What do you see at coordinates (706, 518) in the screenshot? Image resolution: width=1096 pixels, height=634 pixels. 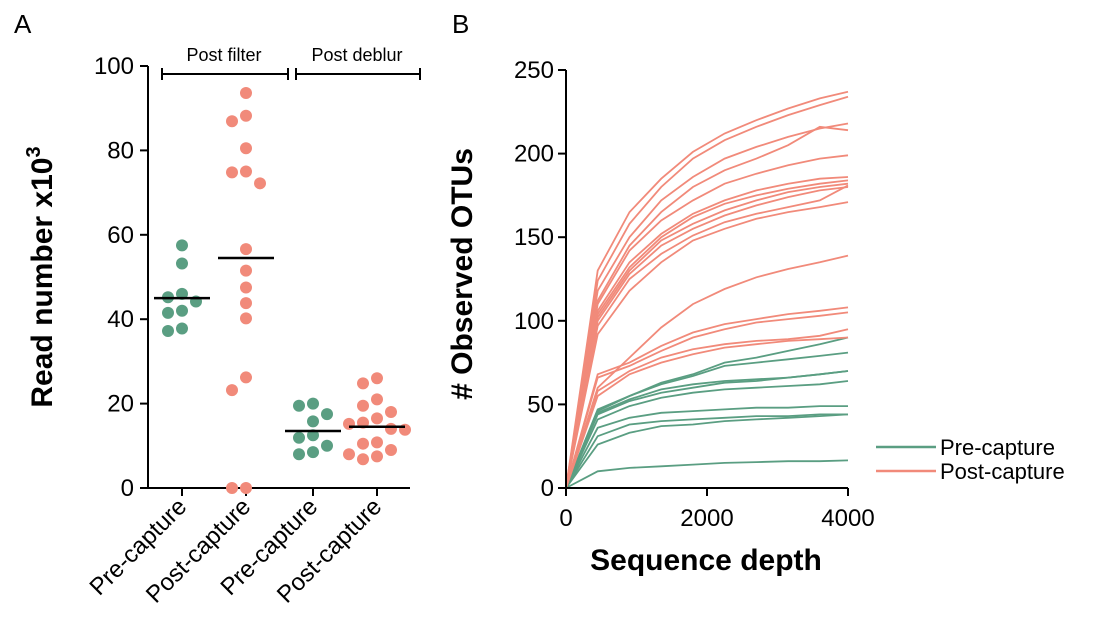 I see `x-tick-label: 2000` at bounding box center [706, 518].